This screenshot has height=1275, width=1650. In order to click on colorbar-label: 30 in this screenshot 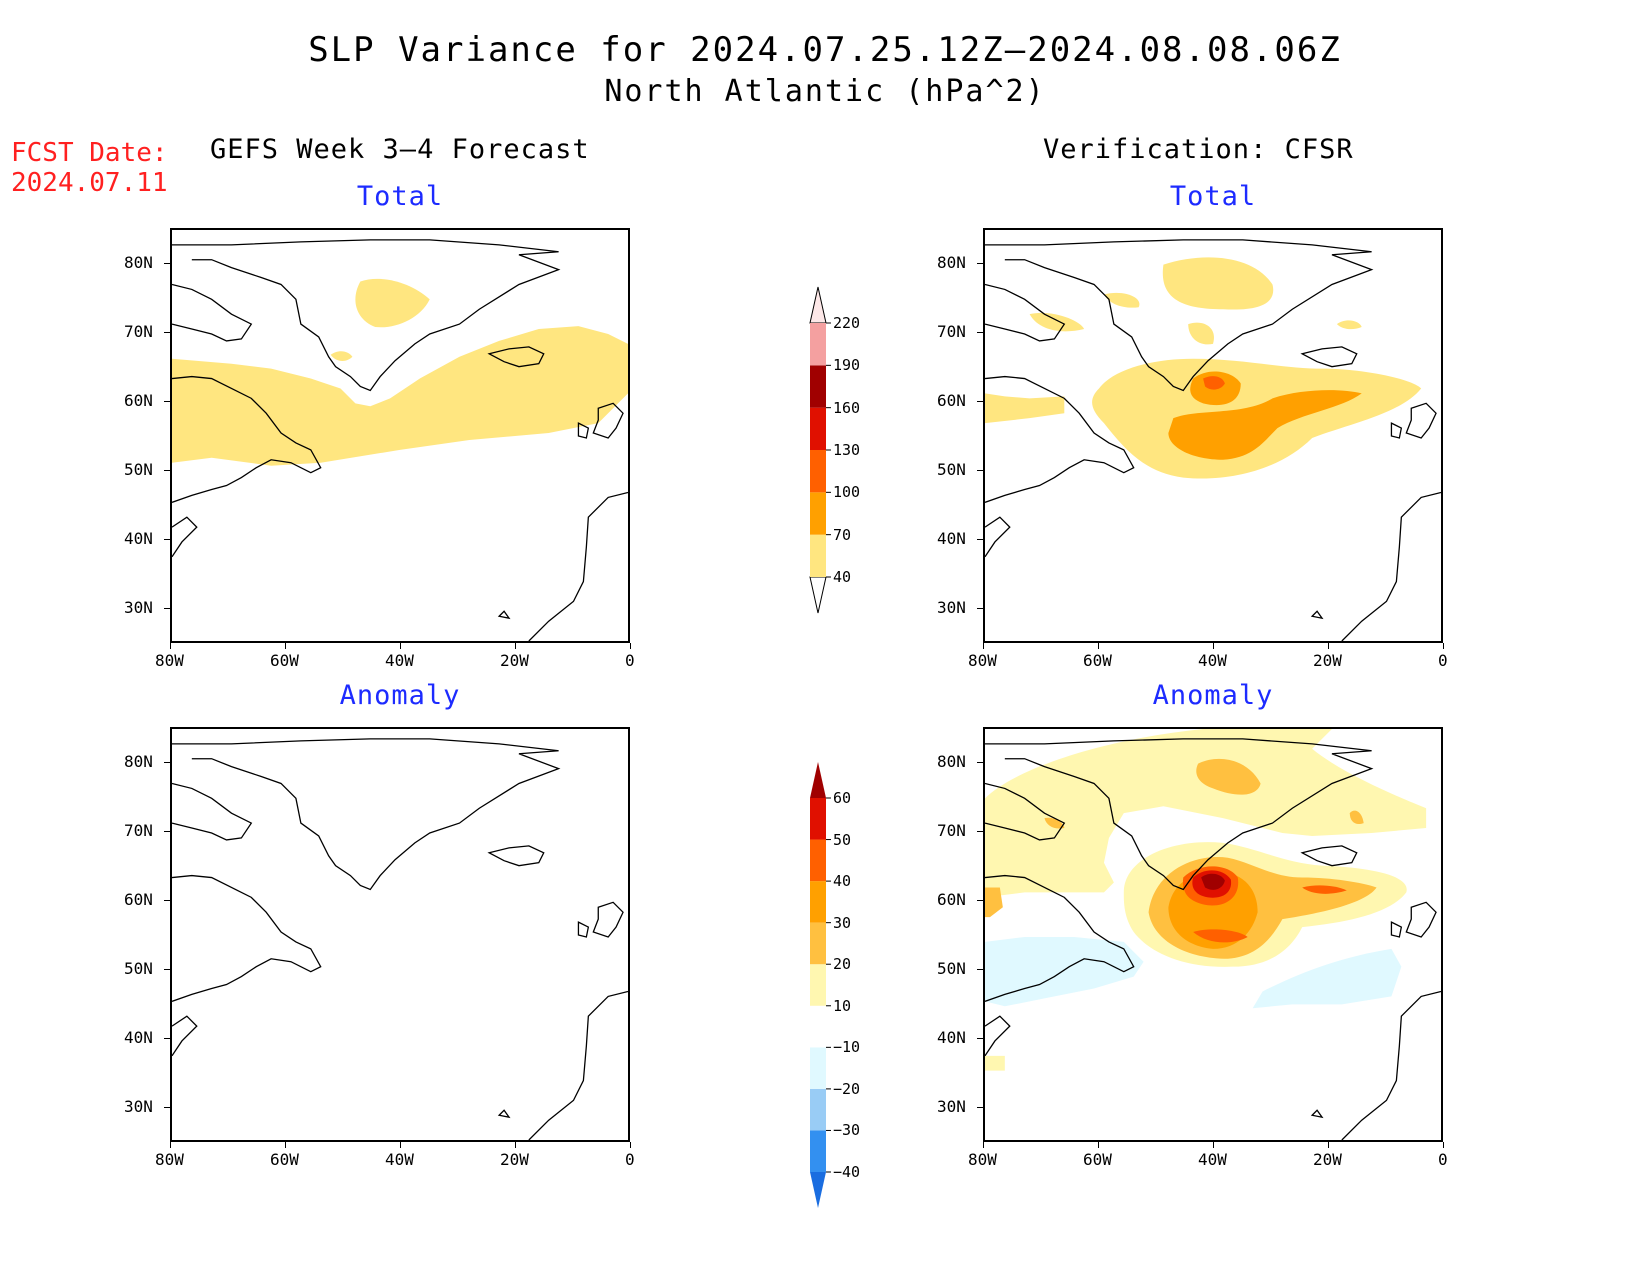, I will do `click(842, 922)`.